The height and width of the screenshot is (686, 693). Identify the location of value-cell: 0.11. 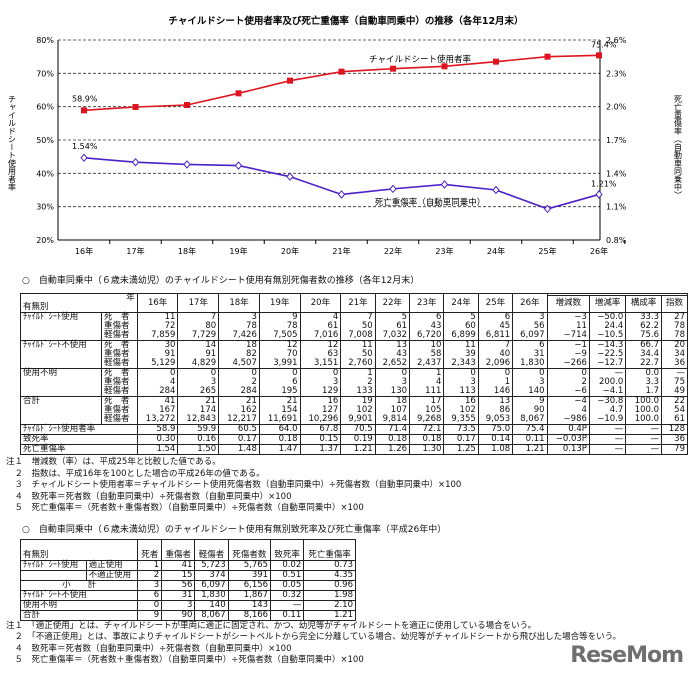
(287, 615).